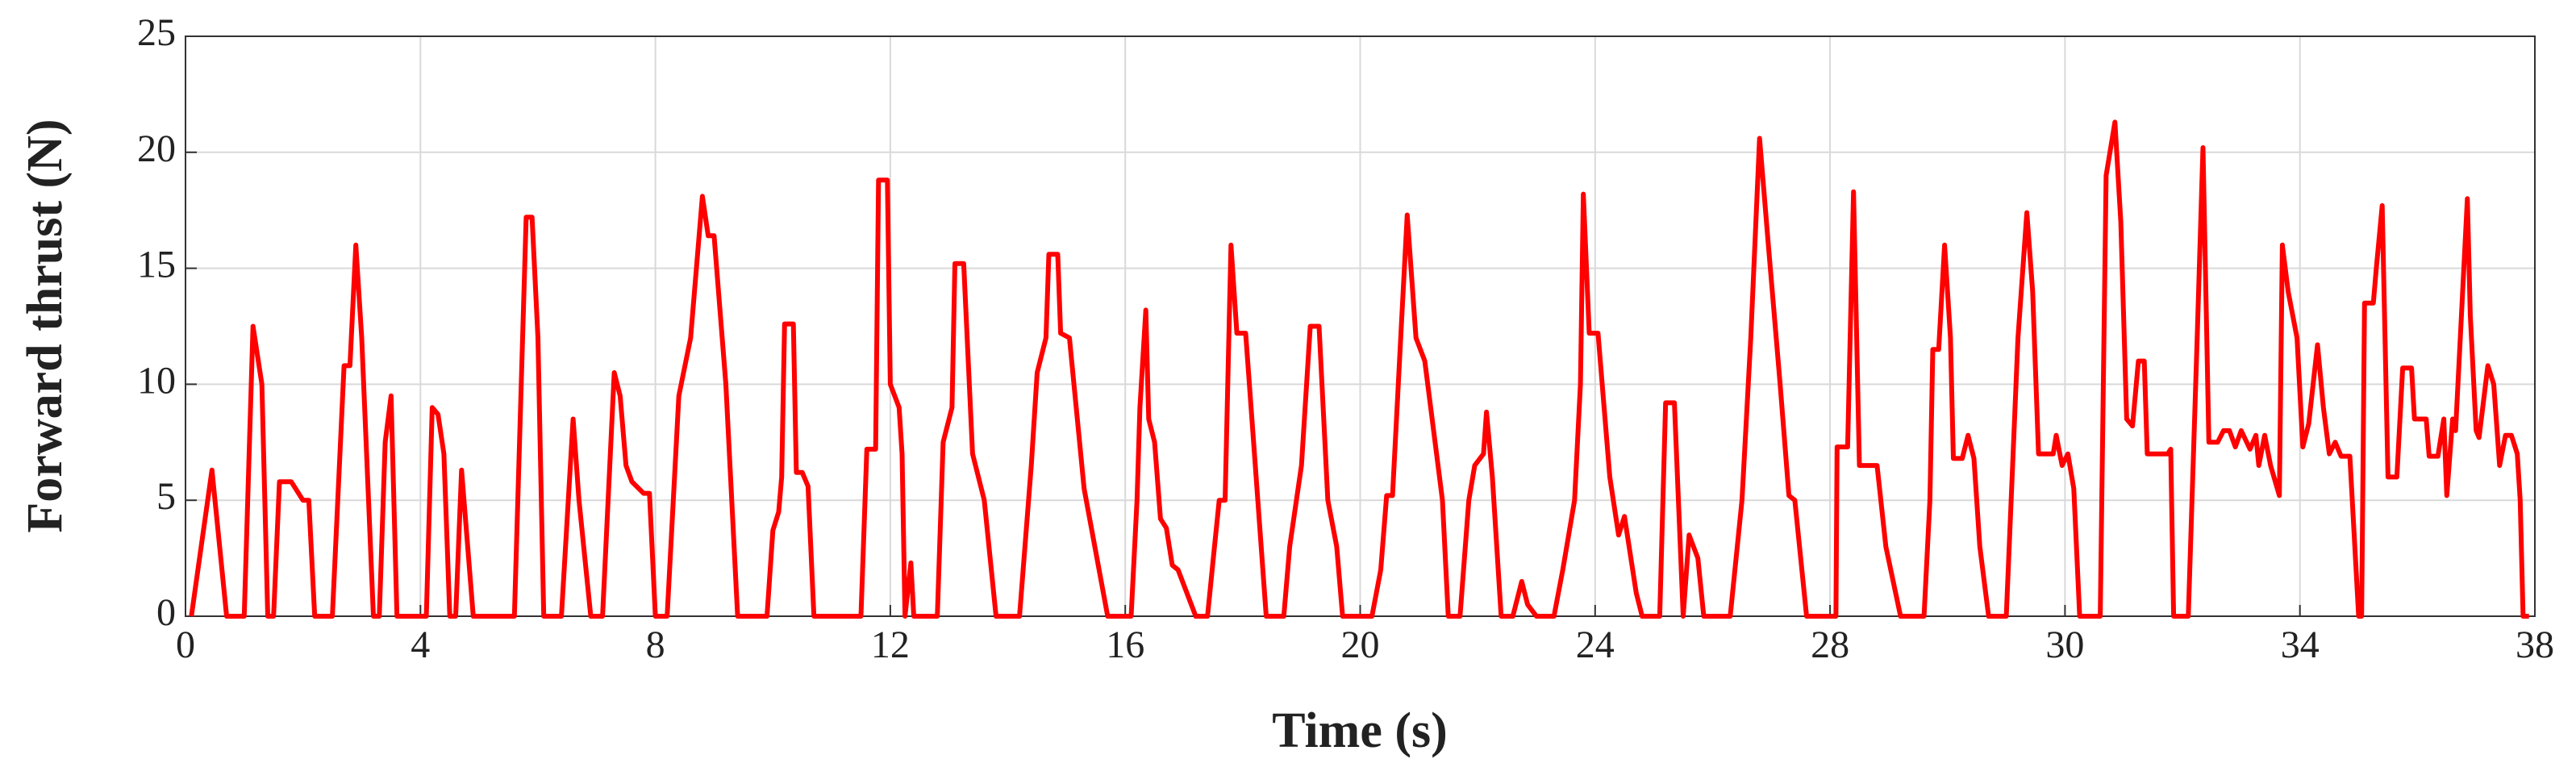 Image resolution: width=2576 pixels, height=784 pixels. I want to click on x-tick-label: 8, so click(655, 644).